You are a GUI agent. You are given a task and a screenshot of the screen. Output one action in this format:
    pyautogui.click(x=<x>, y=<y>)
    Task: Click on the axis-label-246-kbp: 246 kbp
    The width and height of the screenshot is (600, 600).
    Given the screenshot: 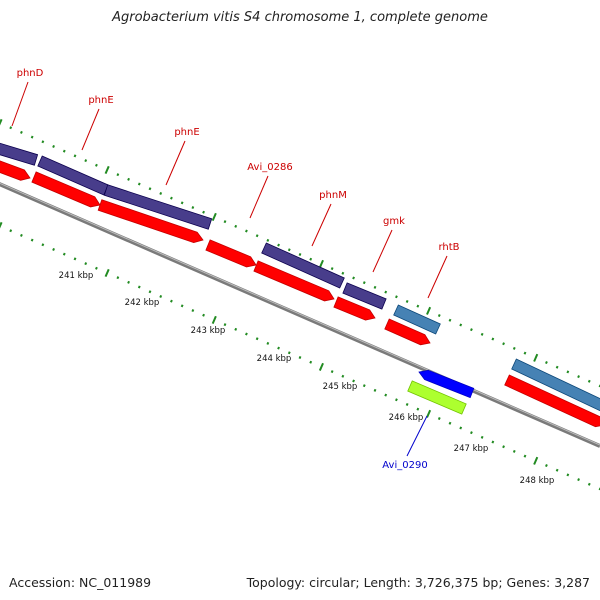 What is the action you would take?
    pyautogui.click(x=406, y=418)
    